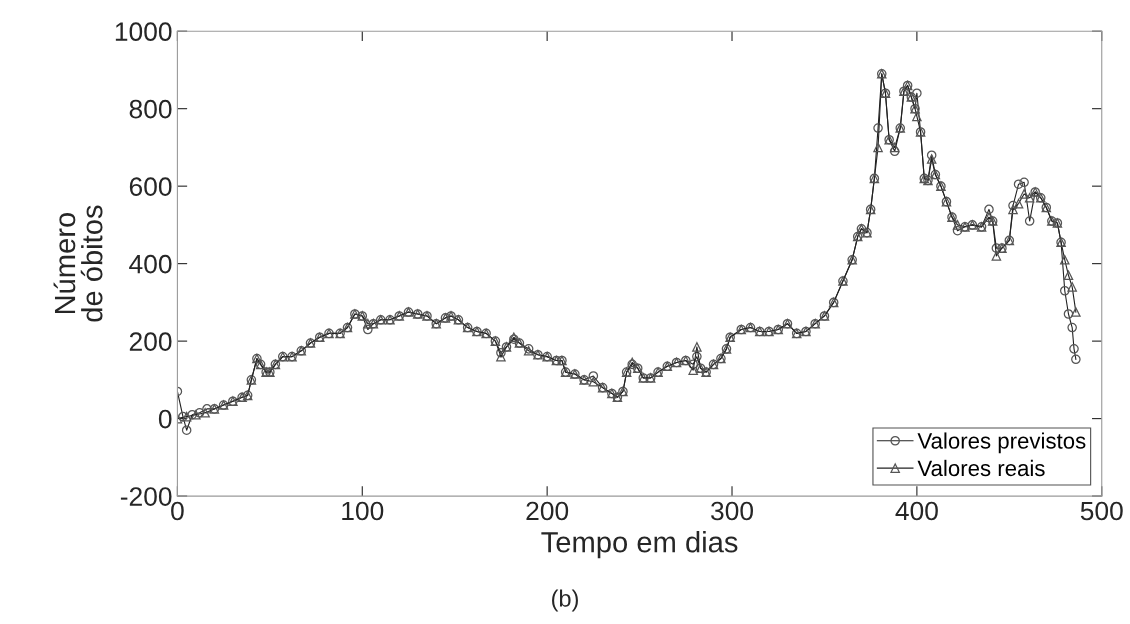  Describe the element at coordinates (150, 341) in the screenshot. I see `y-tick-label: 200` at that location.